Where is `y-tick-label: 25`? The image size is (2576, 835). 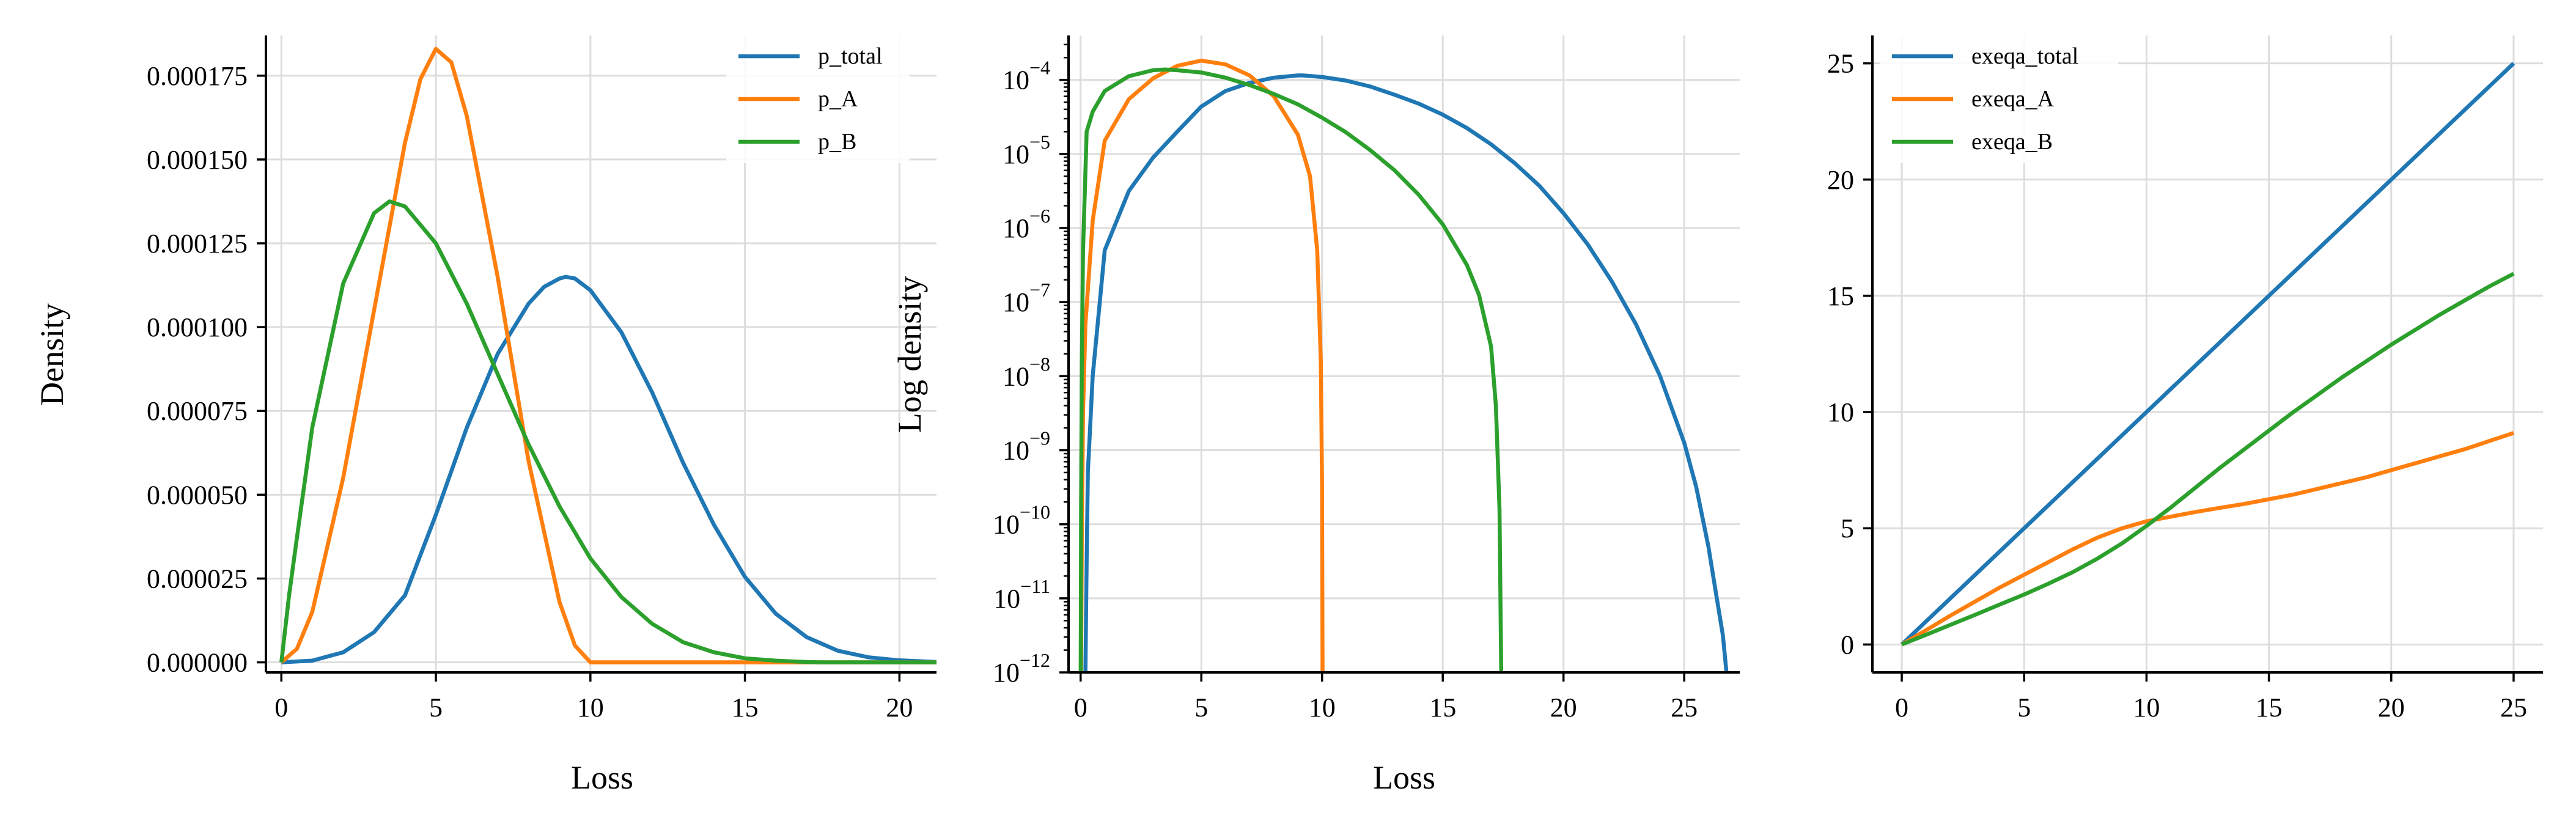 y-tick-label: 25 is located at coordinates (1841, 64).